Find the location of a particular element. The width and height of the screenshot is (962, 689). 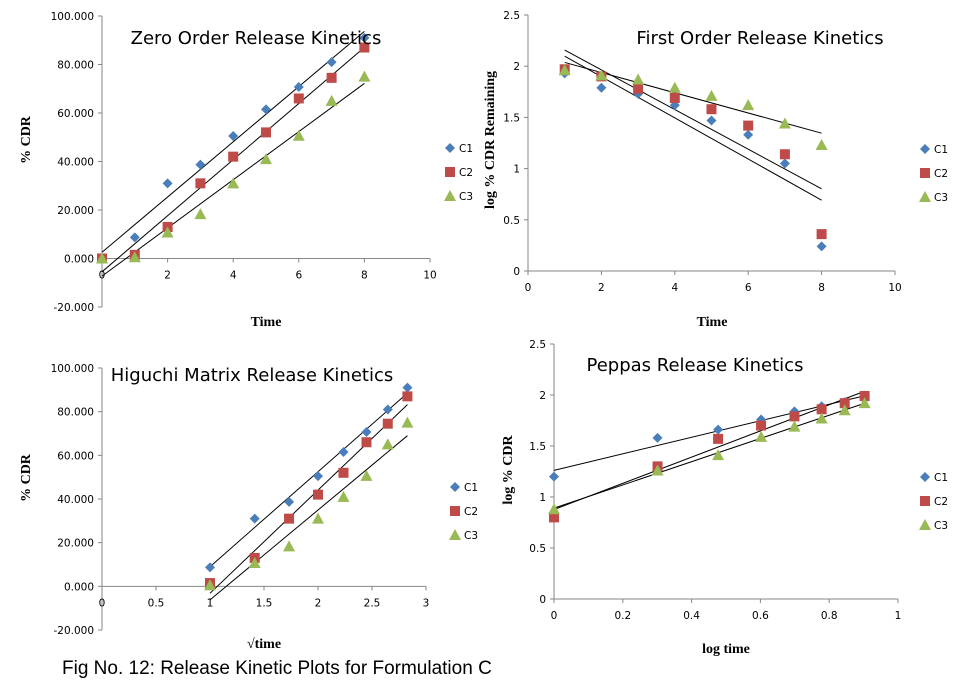

x-tick-label: 1 is located at coordinates (210, 603).